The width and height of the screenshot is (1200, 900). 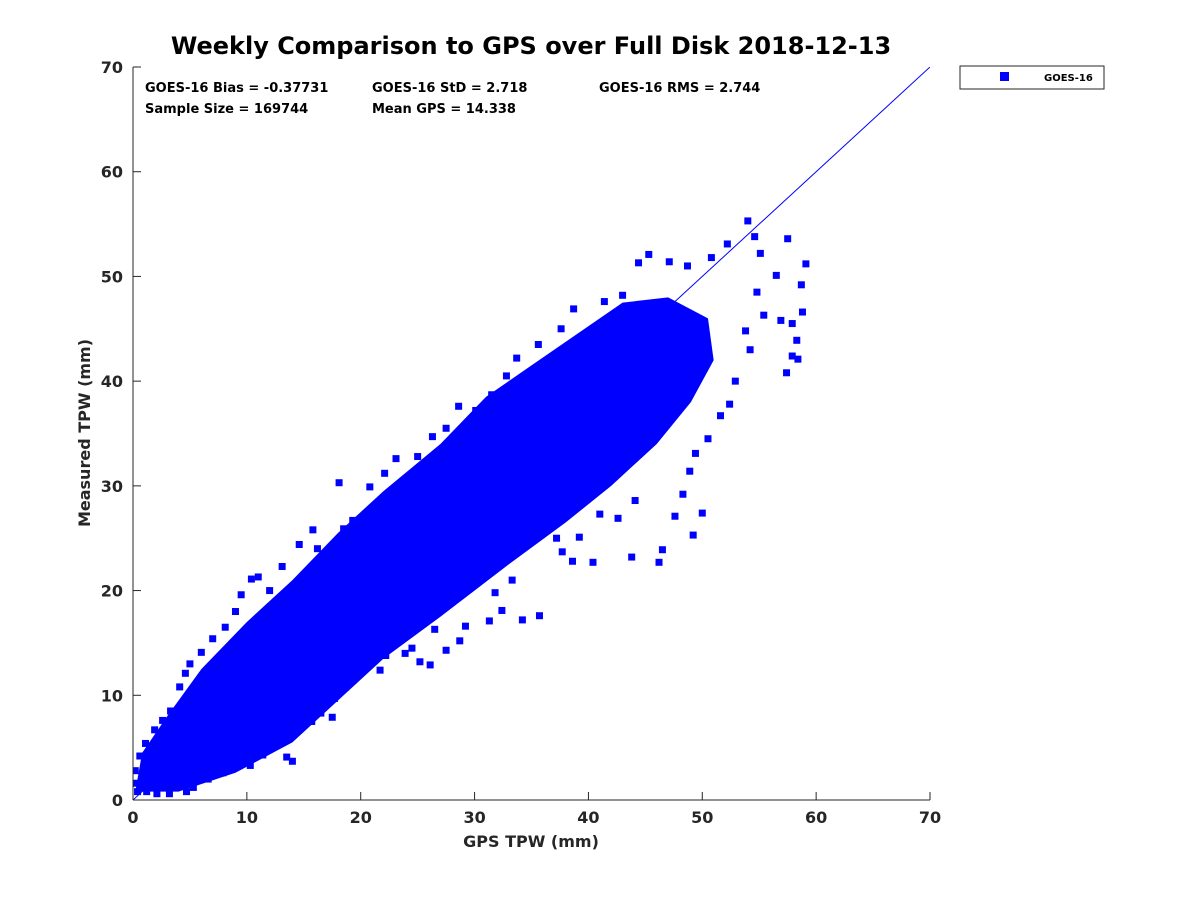 What do you see at coordinates (247, 817) in the screenshot?
I see `x-tick-label: 10` at bounding box center [247, 817].